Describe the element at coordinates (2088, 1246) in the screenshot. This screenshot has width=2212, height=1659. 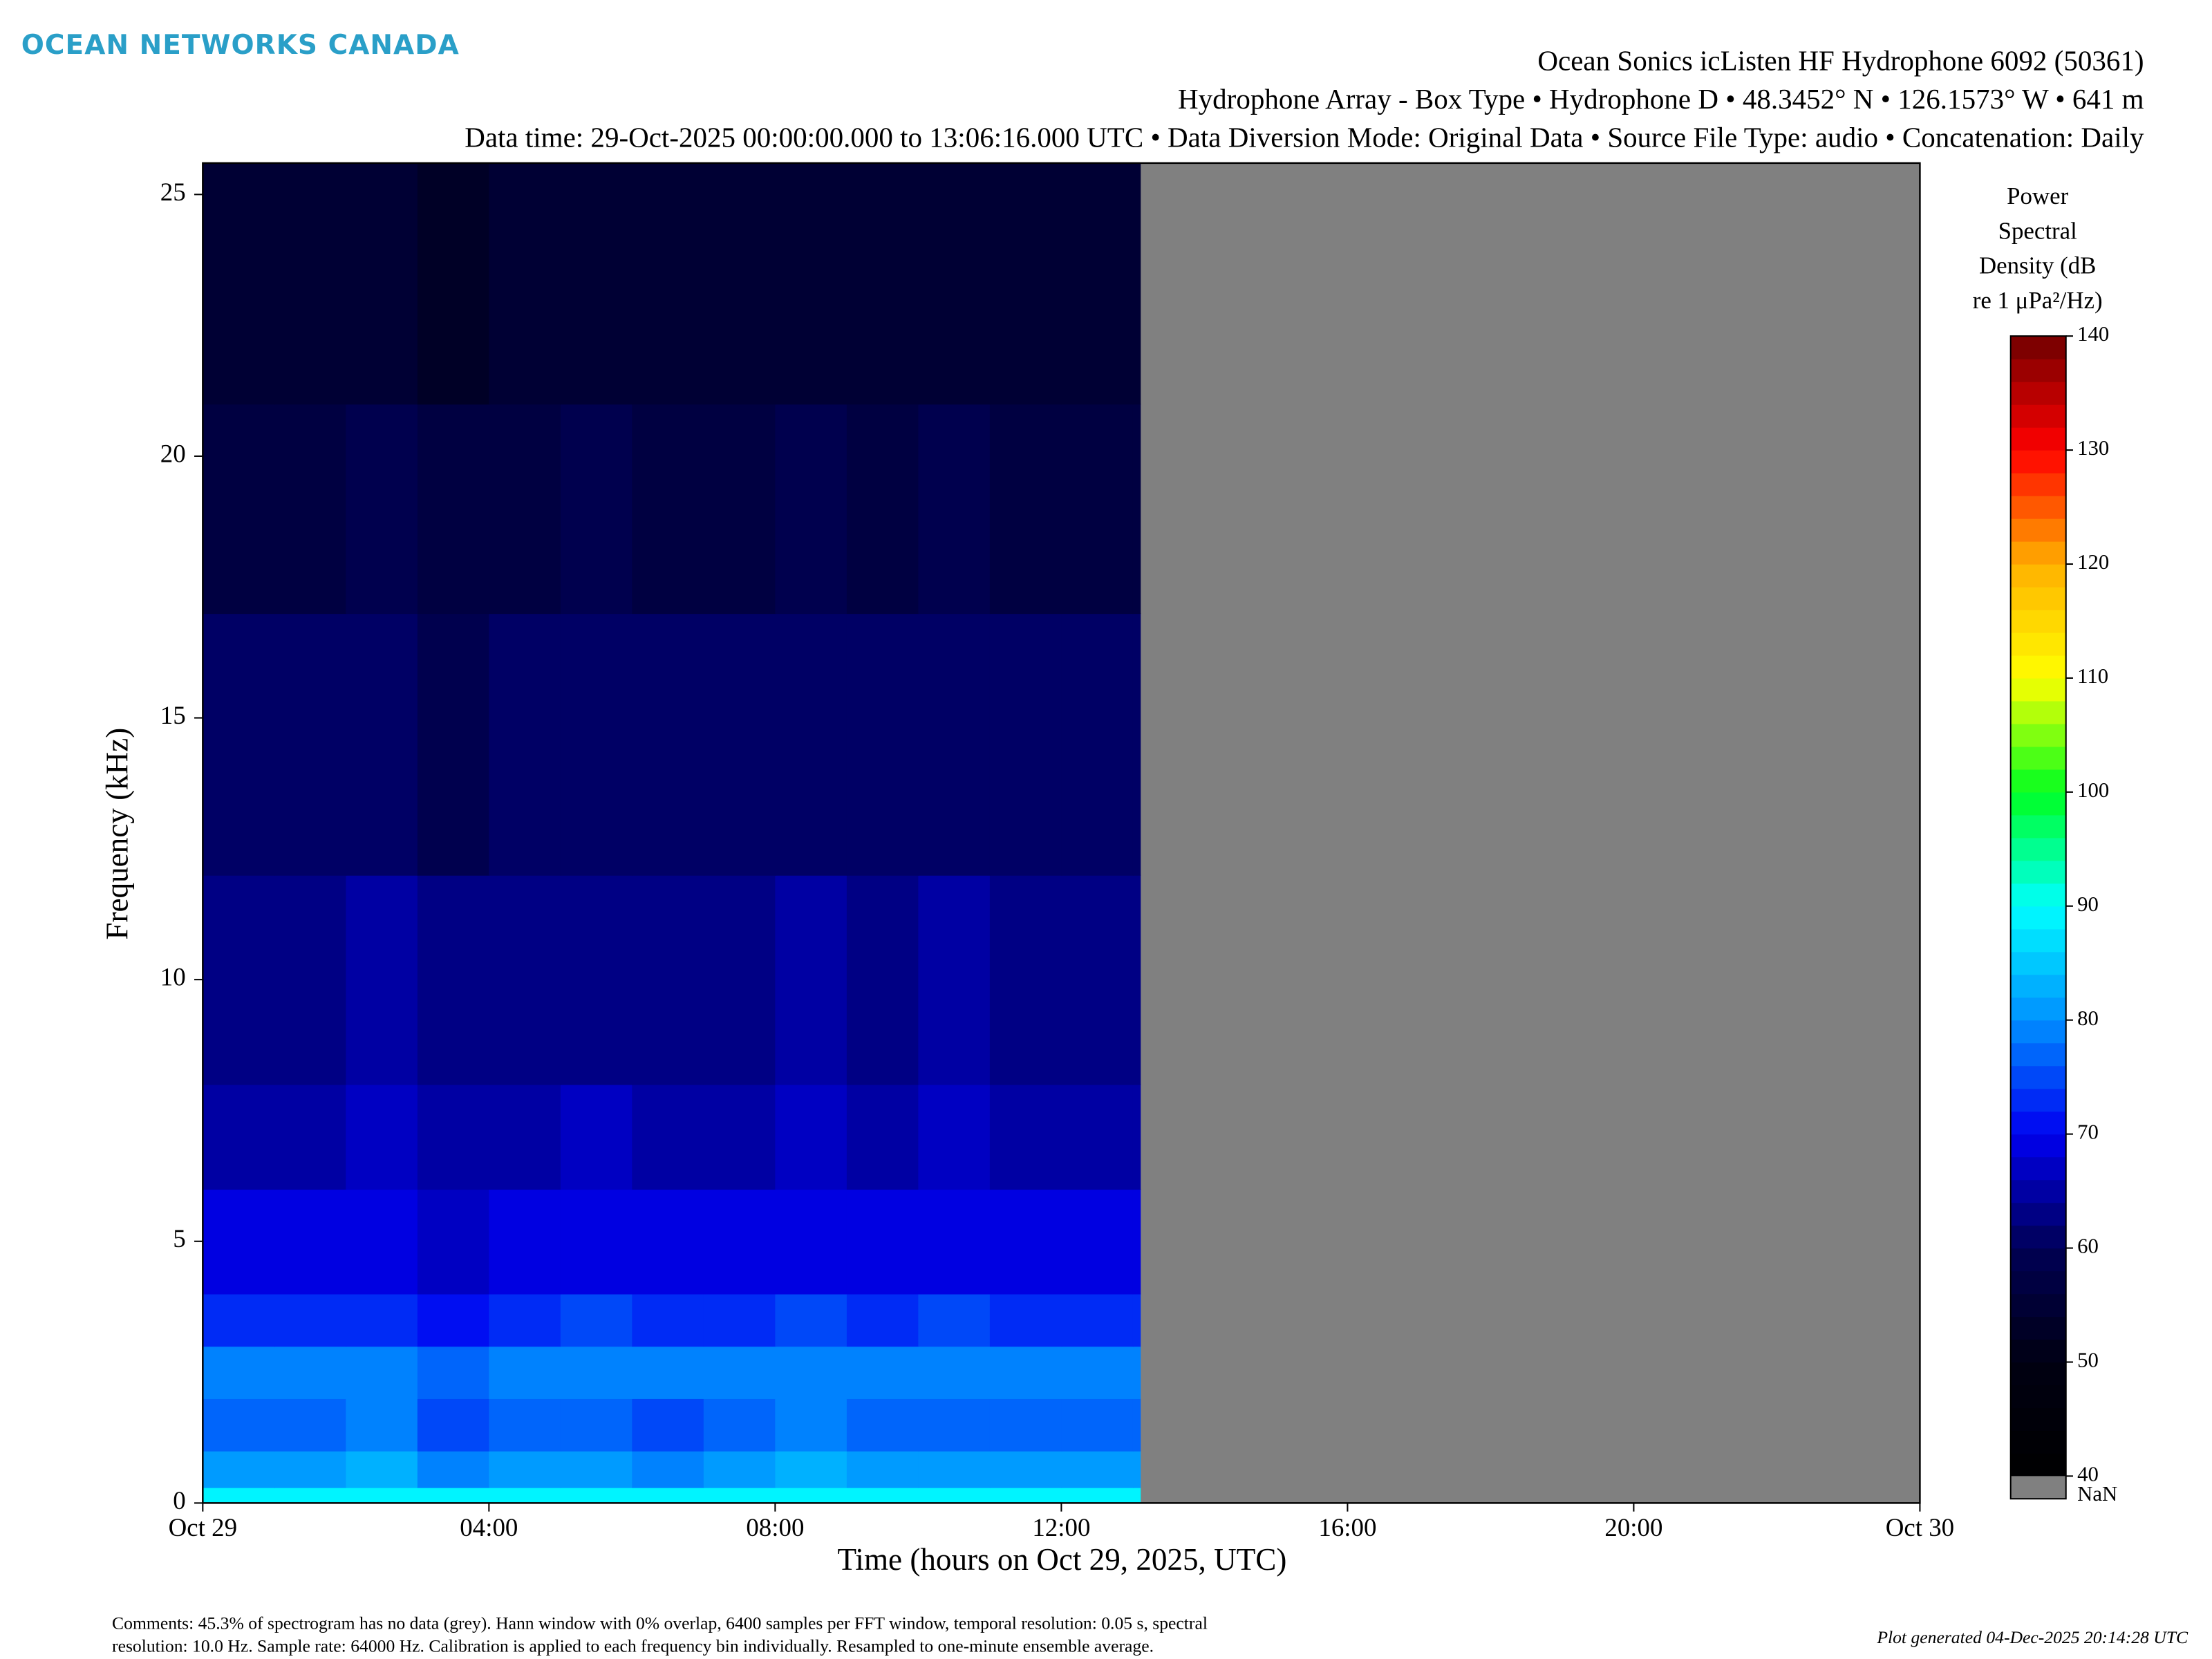
I see `colorbar-tick-label: 60` at that location.